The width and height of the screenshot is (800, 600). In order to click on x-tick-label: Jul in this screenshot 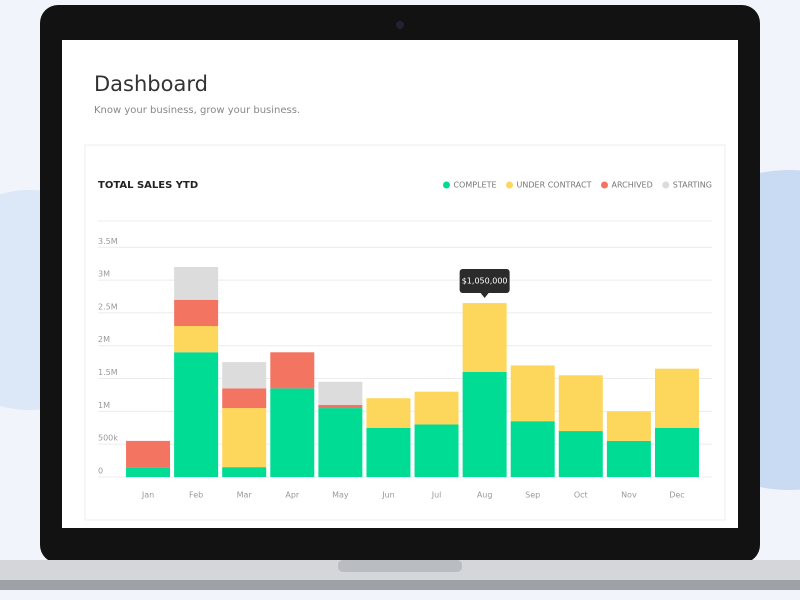, I will do `click(436, 495)`.